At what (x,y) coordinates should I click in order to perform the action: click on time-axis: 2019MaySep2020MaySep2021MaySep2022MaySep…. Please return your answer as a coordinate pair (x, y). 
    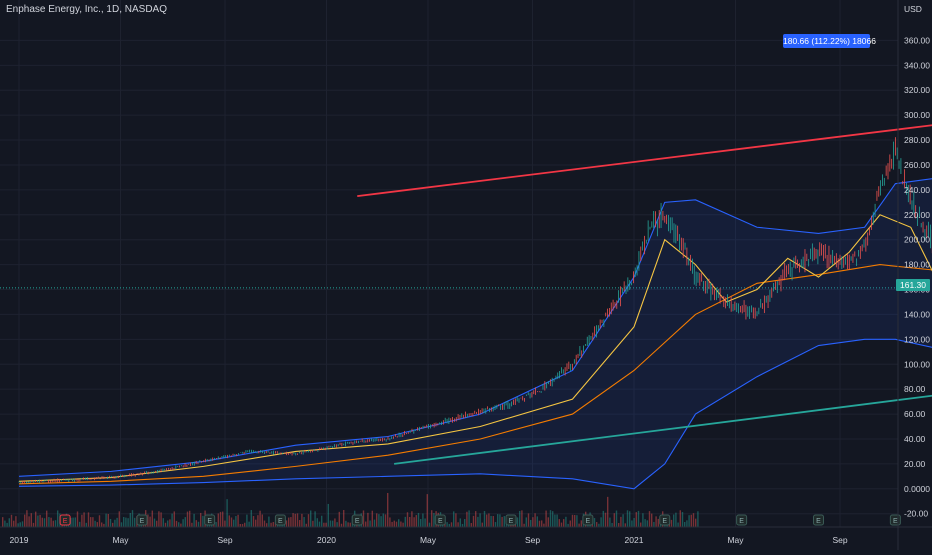
    Looking at the image, I should click on (466, 535).